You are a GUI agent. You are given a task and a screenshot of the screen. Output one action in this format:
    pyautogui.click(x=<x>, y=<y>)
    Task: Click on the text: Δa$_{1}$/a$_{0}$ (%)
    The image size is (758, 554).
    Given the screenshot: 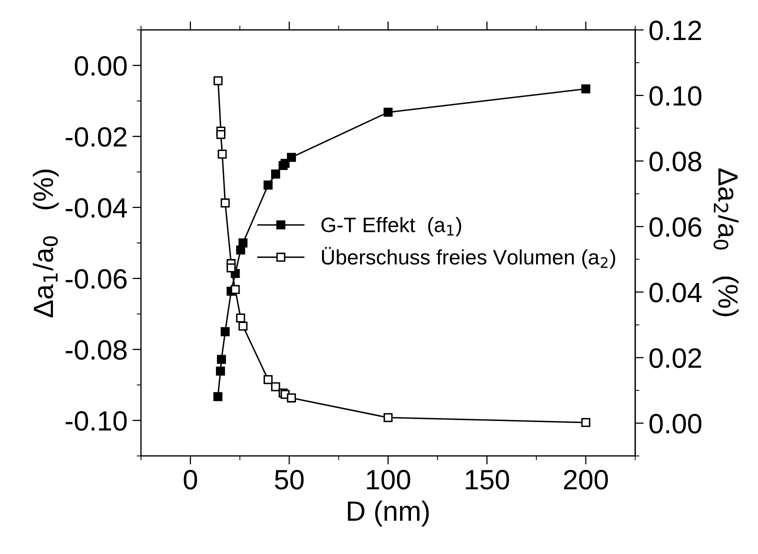 What is the action you would take?
    pyautogui.click(x=45, y=244)
    